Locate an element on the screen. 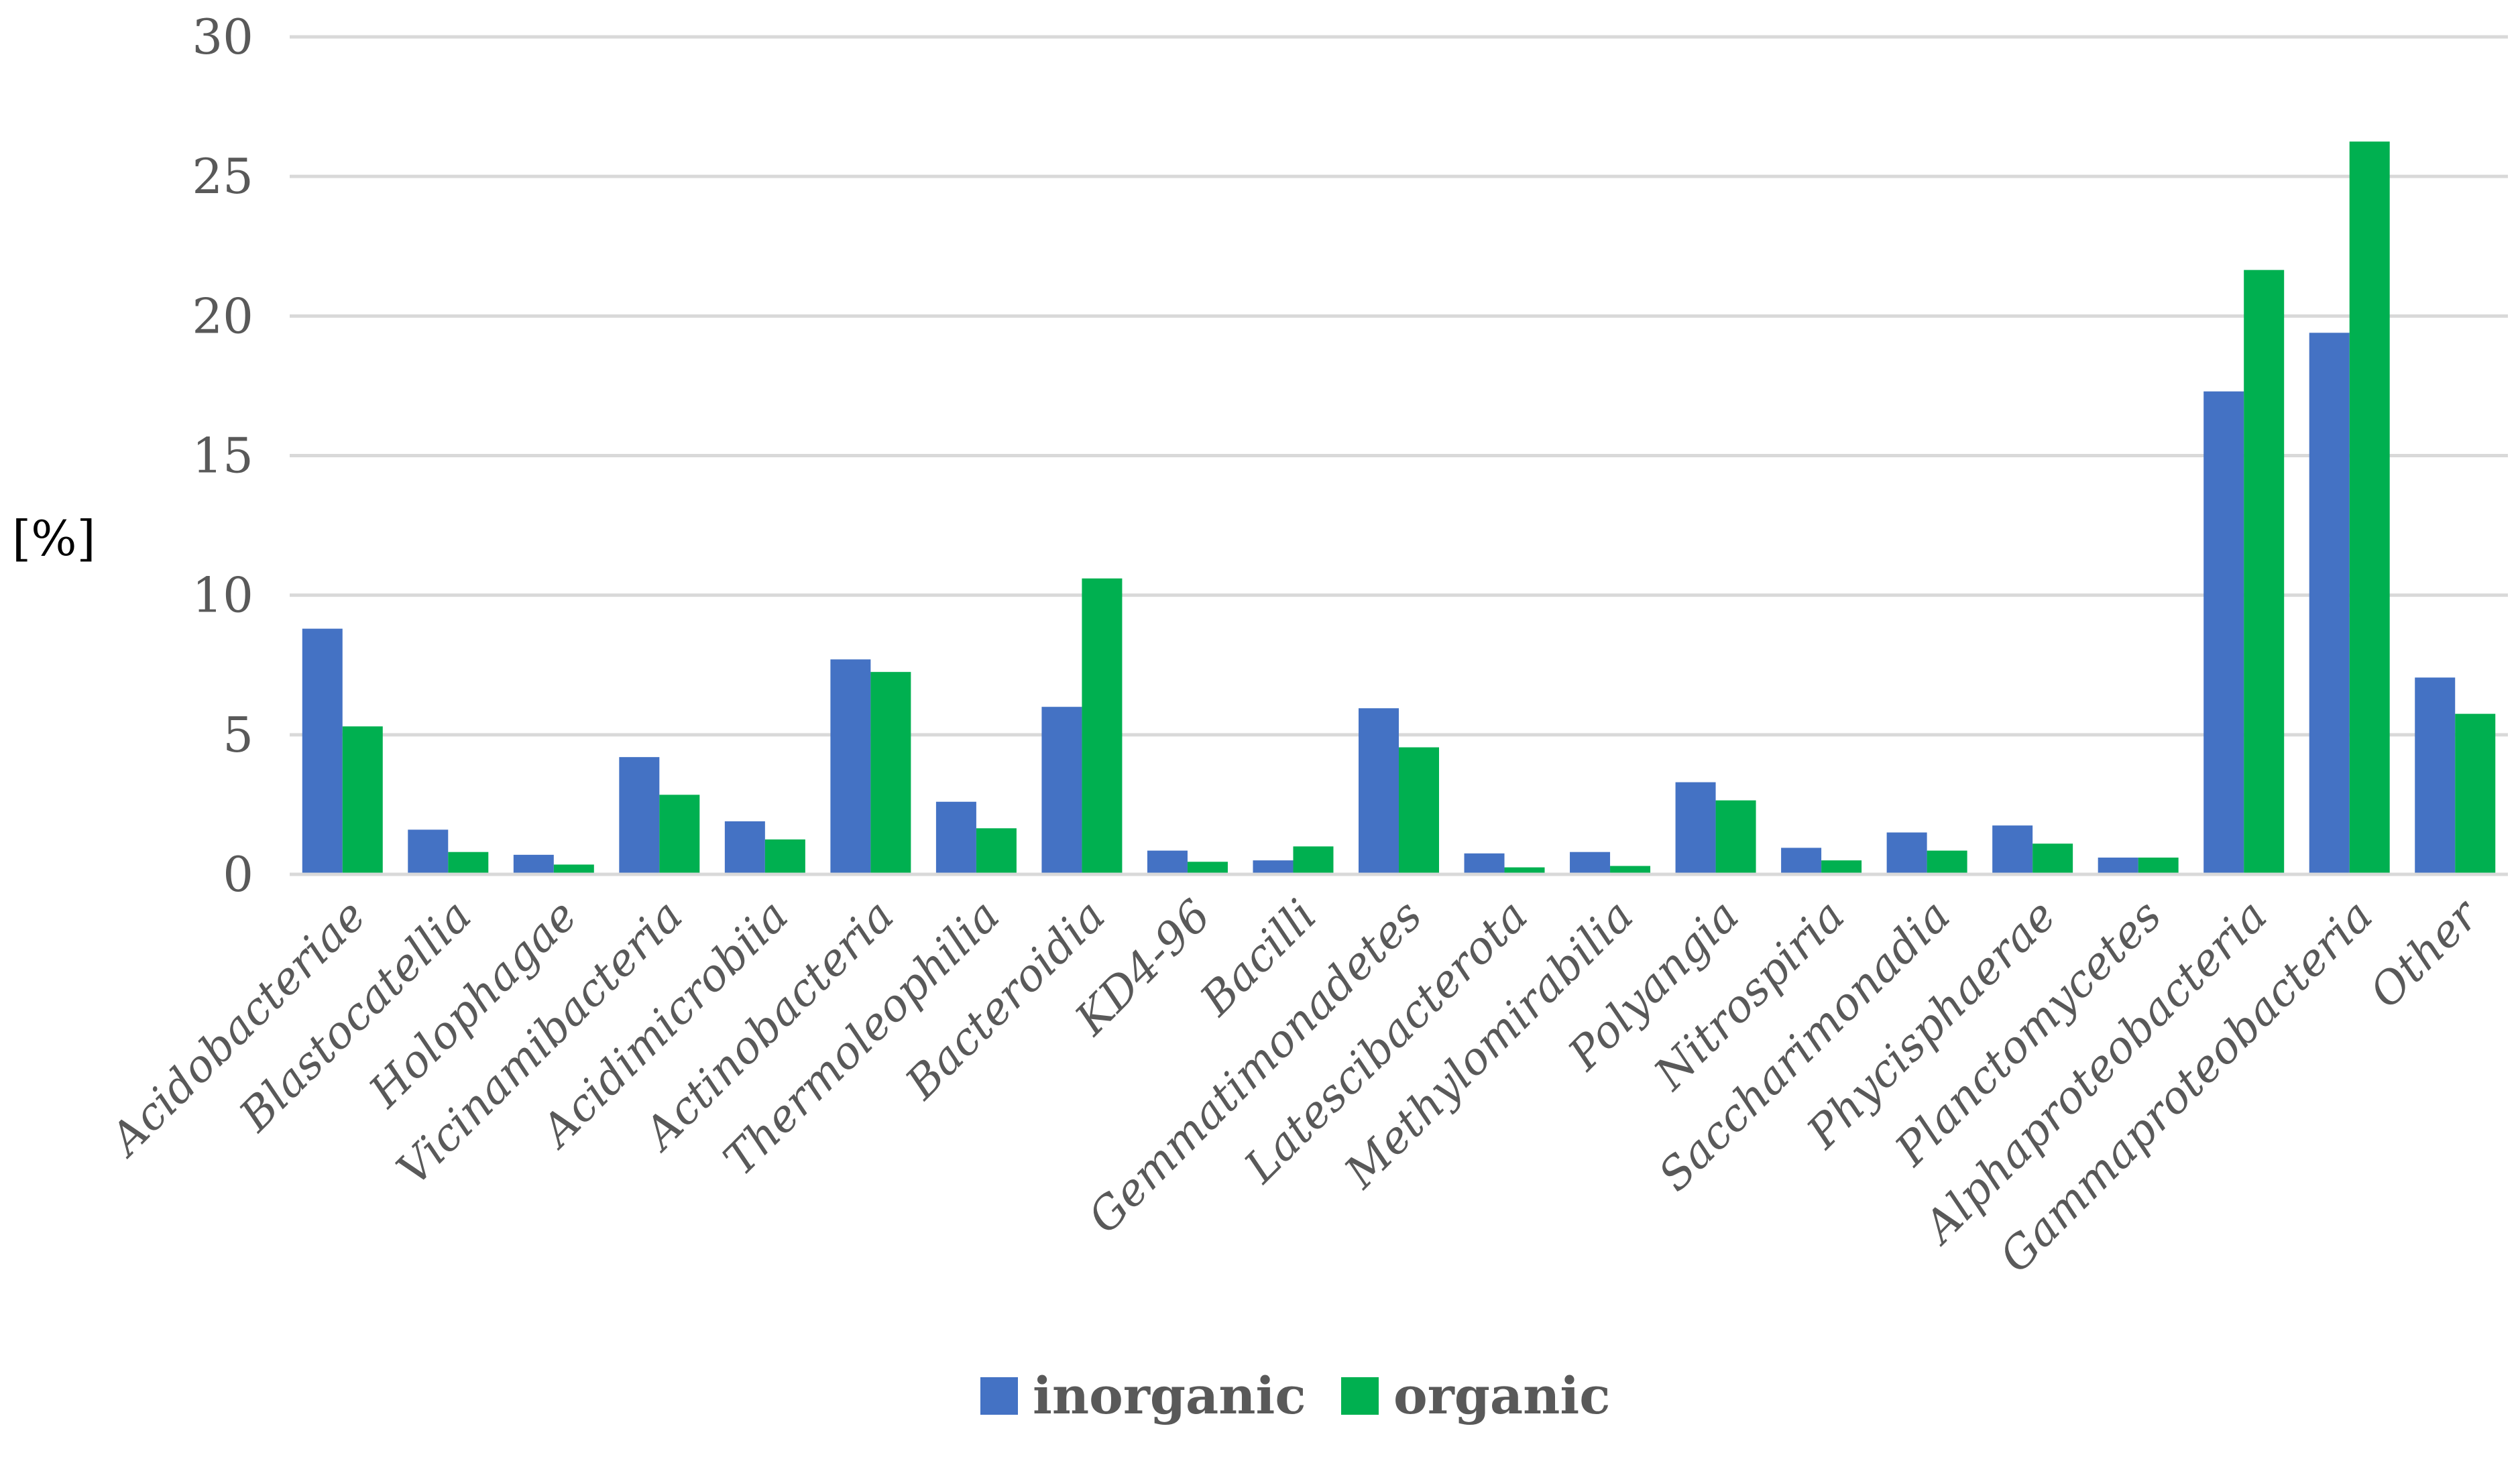 This screenshot has width=2520, height=1457. y-tick-label: 5 is located at coordinates (238, 735).